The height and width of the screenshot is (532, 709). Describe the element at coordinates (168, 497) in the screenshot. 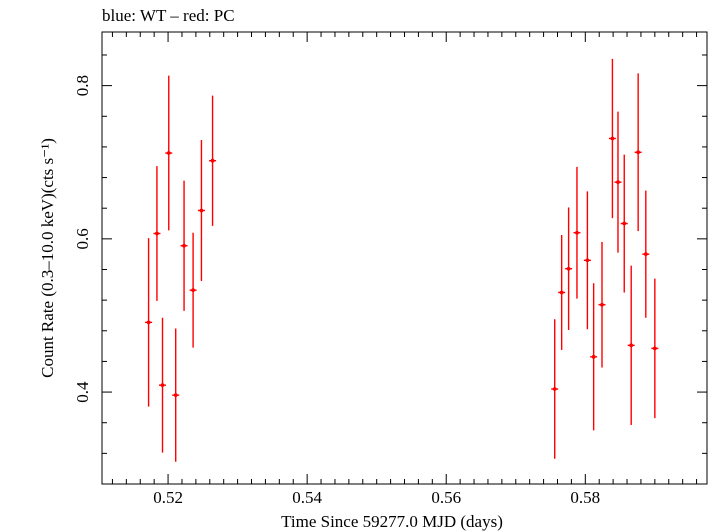

I see `x-tick-label: 0.52` at that location.